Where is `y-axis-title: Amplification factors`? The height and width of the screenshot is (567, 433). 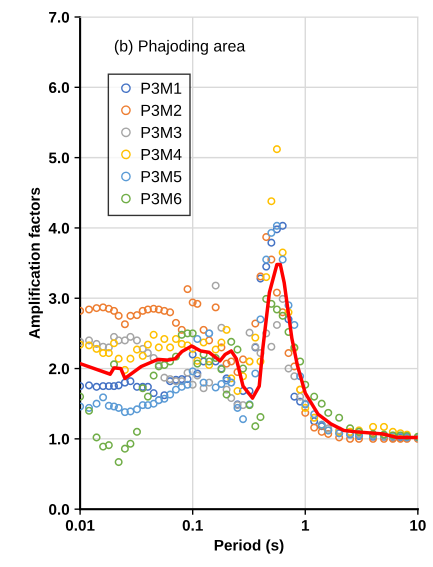
y-axis-title: Amplification factors is located at coordinates (35, 263).